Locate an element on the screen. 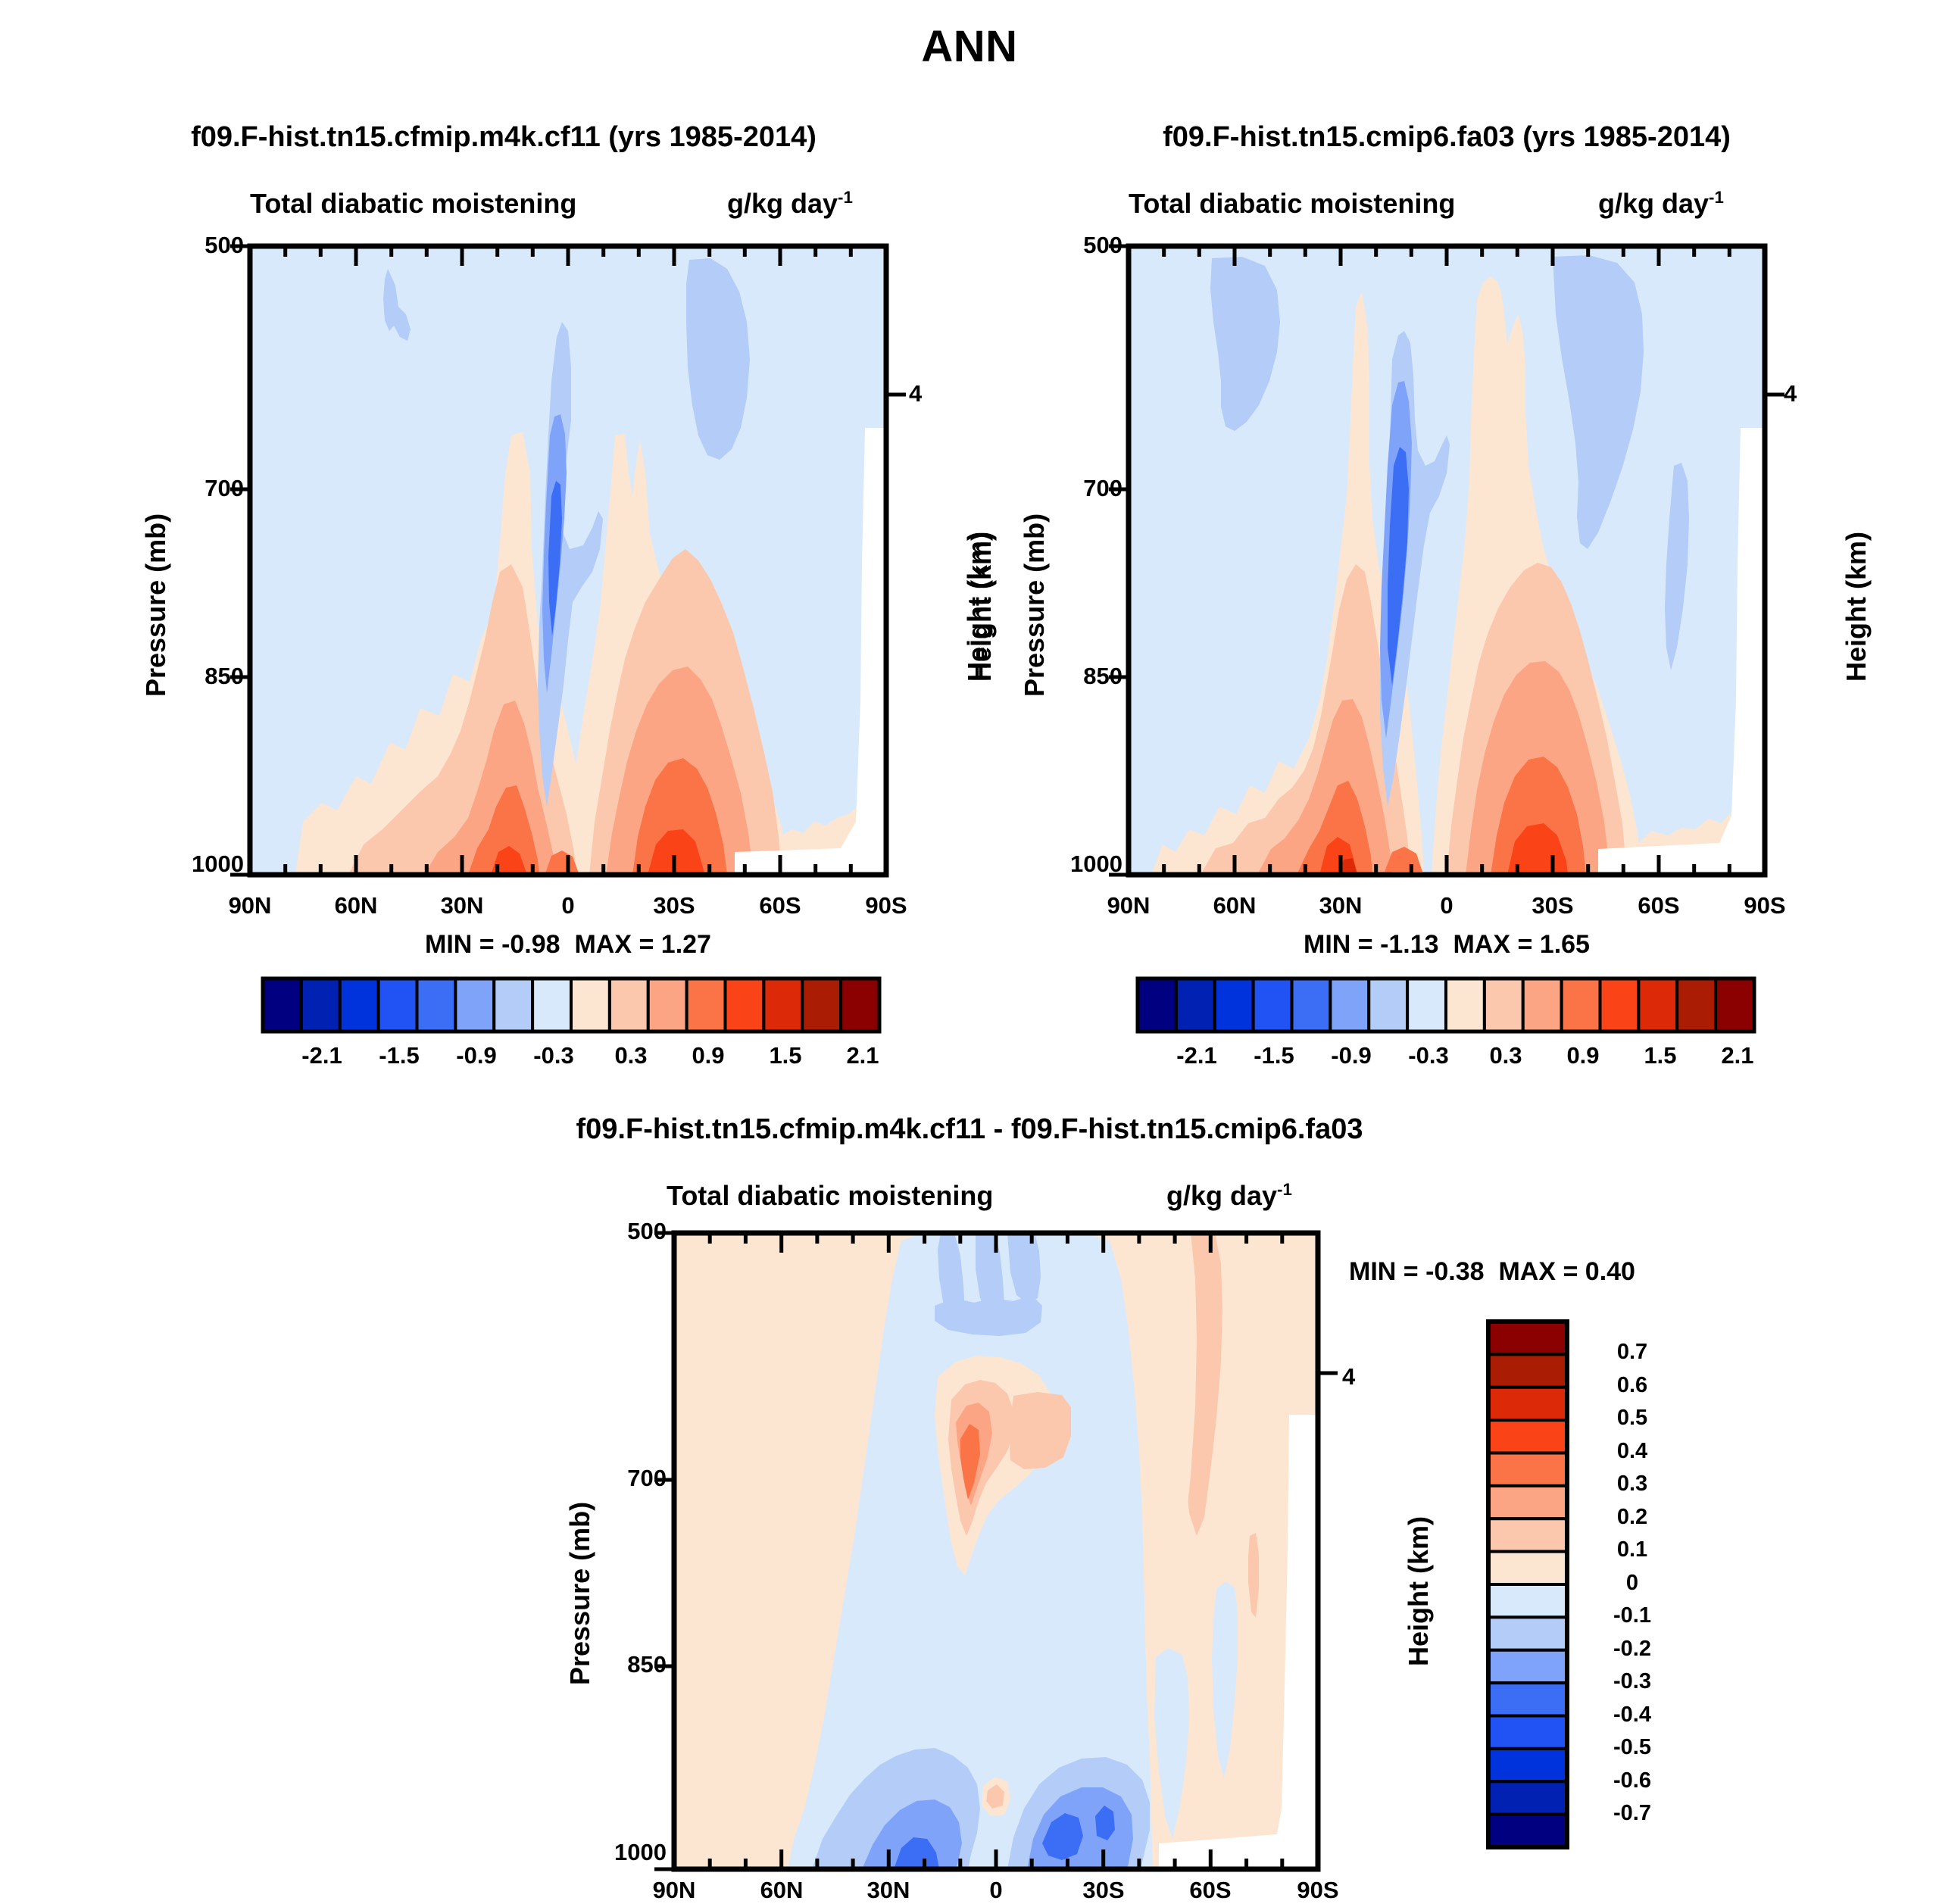 This screenshot has height=1904, width=1939. height-tick-p1: 4 is located at coordinates (916, 393).